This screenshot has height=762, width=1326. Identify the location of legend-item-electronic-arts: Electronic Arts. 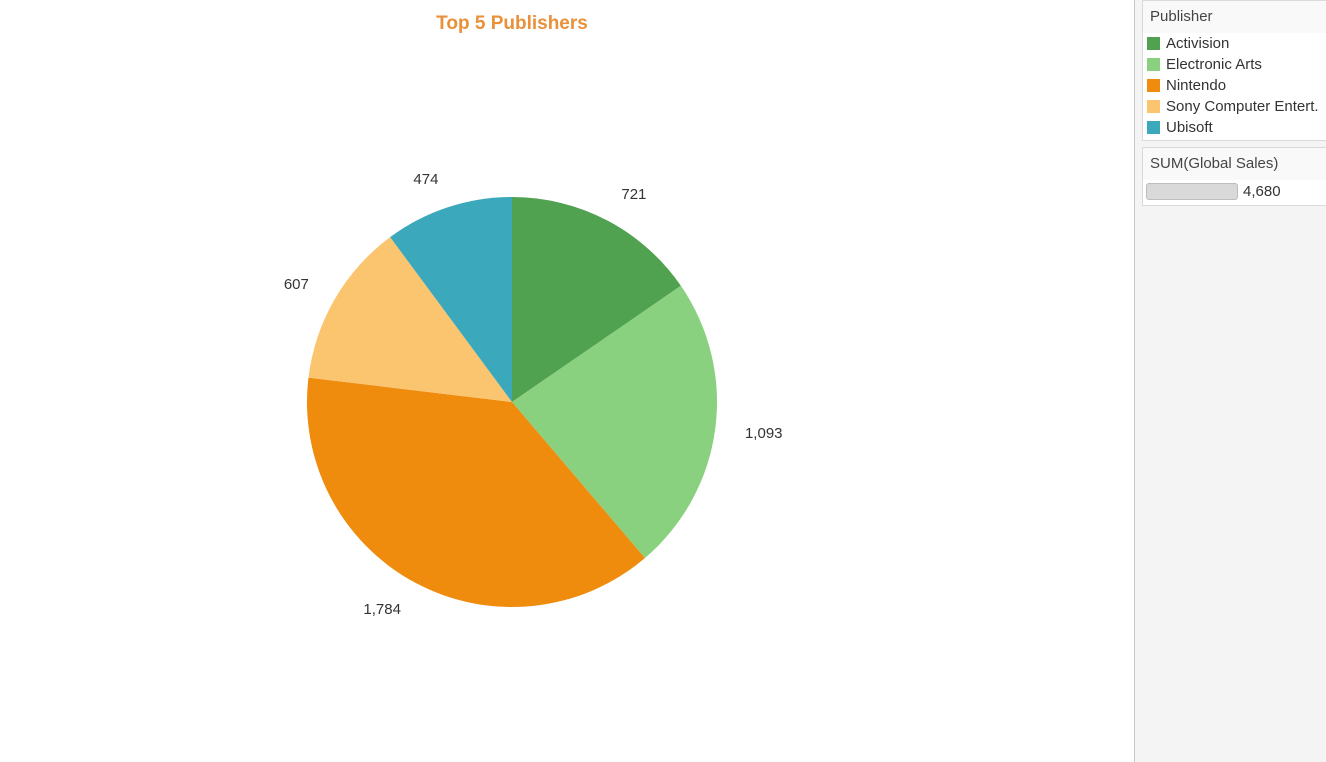
(1234, 64).